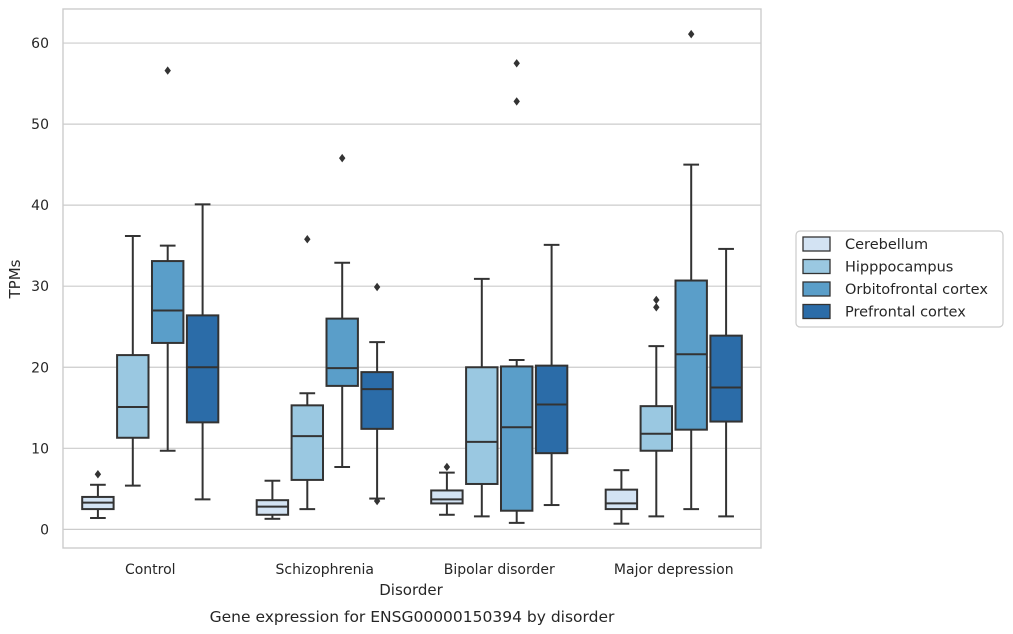 The height and width of the screenshot is (634, 1013). What do you see at coordinates (905, 313) in the screenshot?
I see `legend-label: Prefrontal cortex` at bounding box center [905, 313].